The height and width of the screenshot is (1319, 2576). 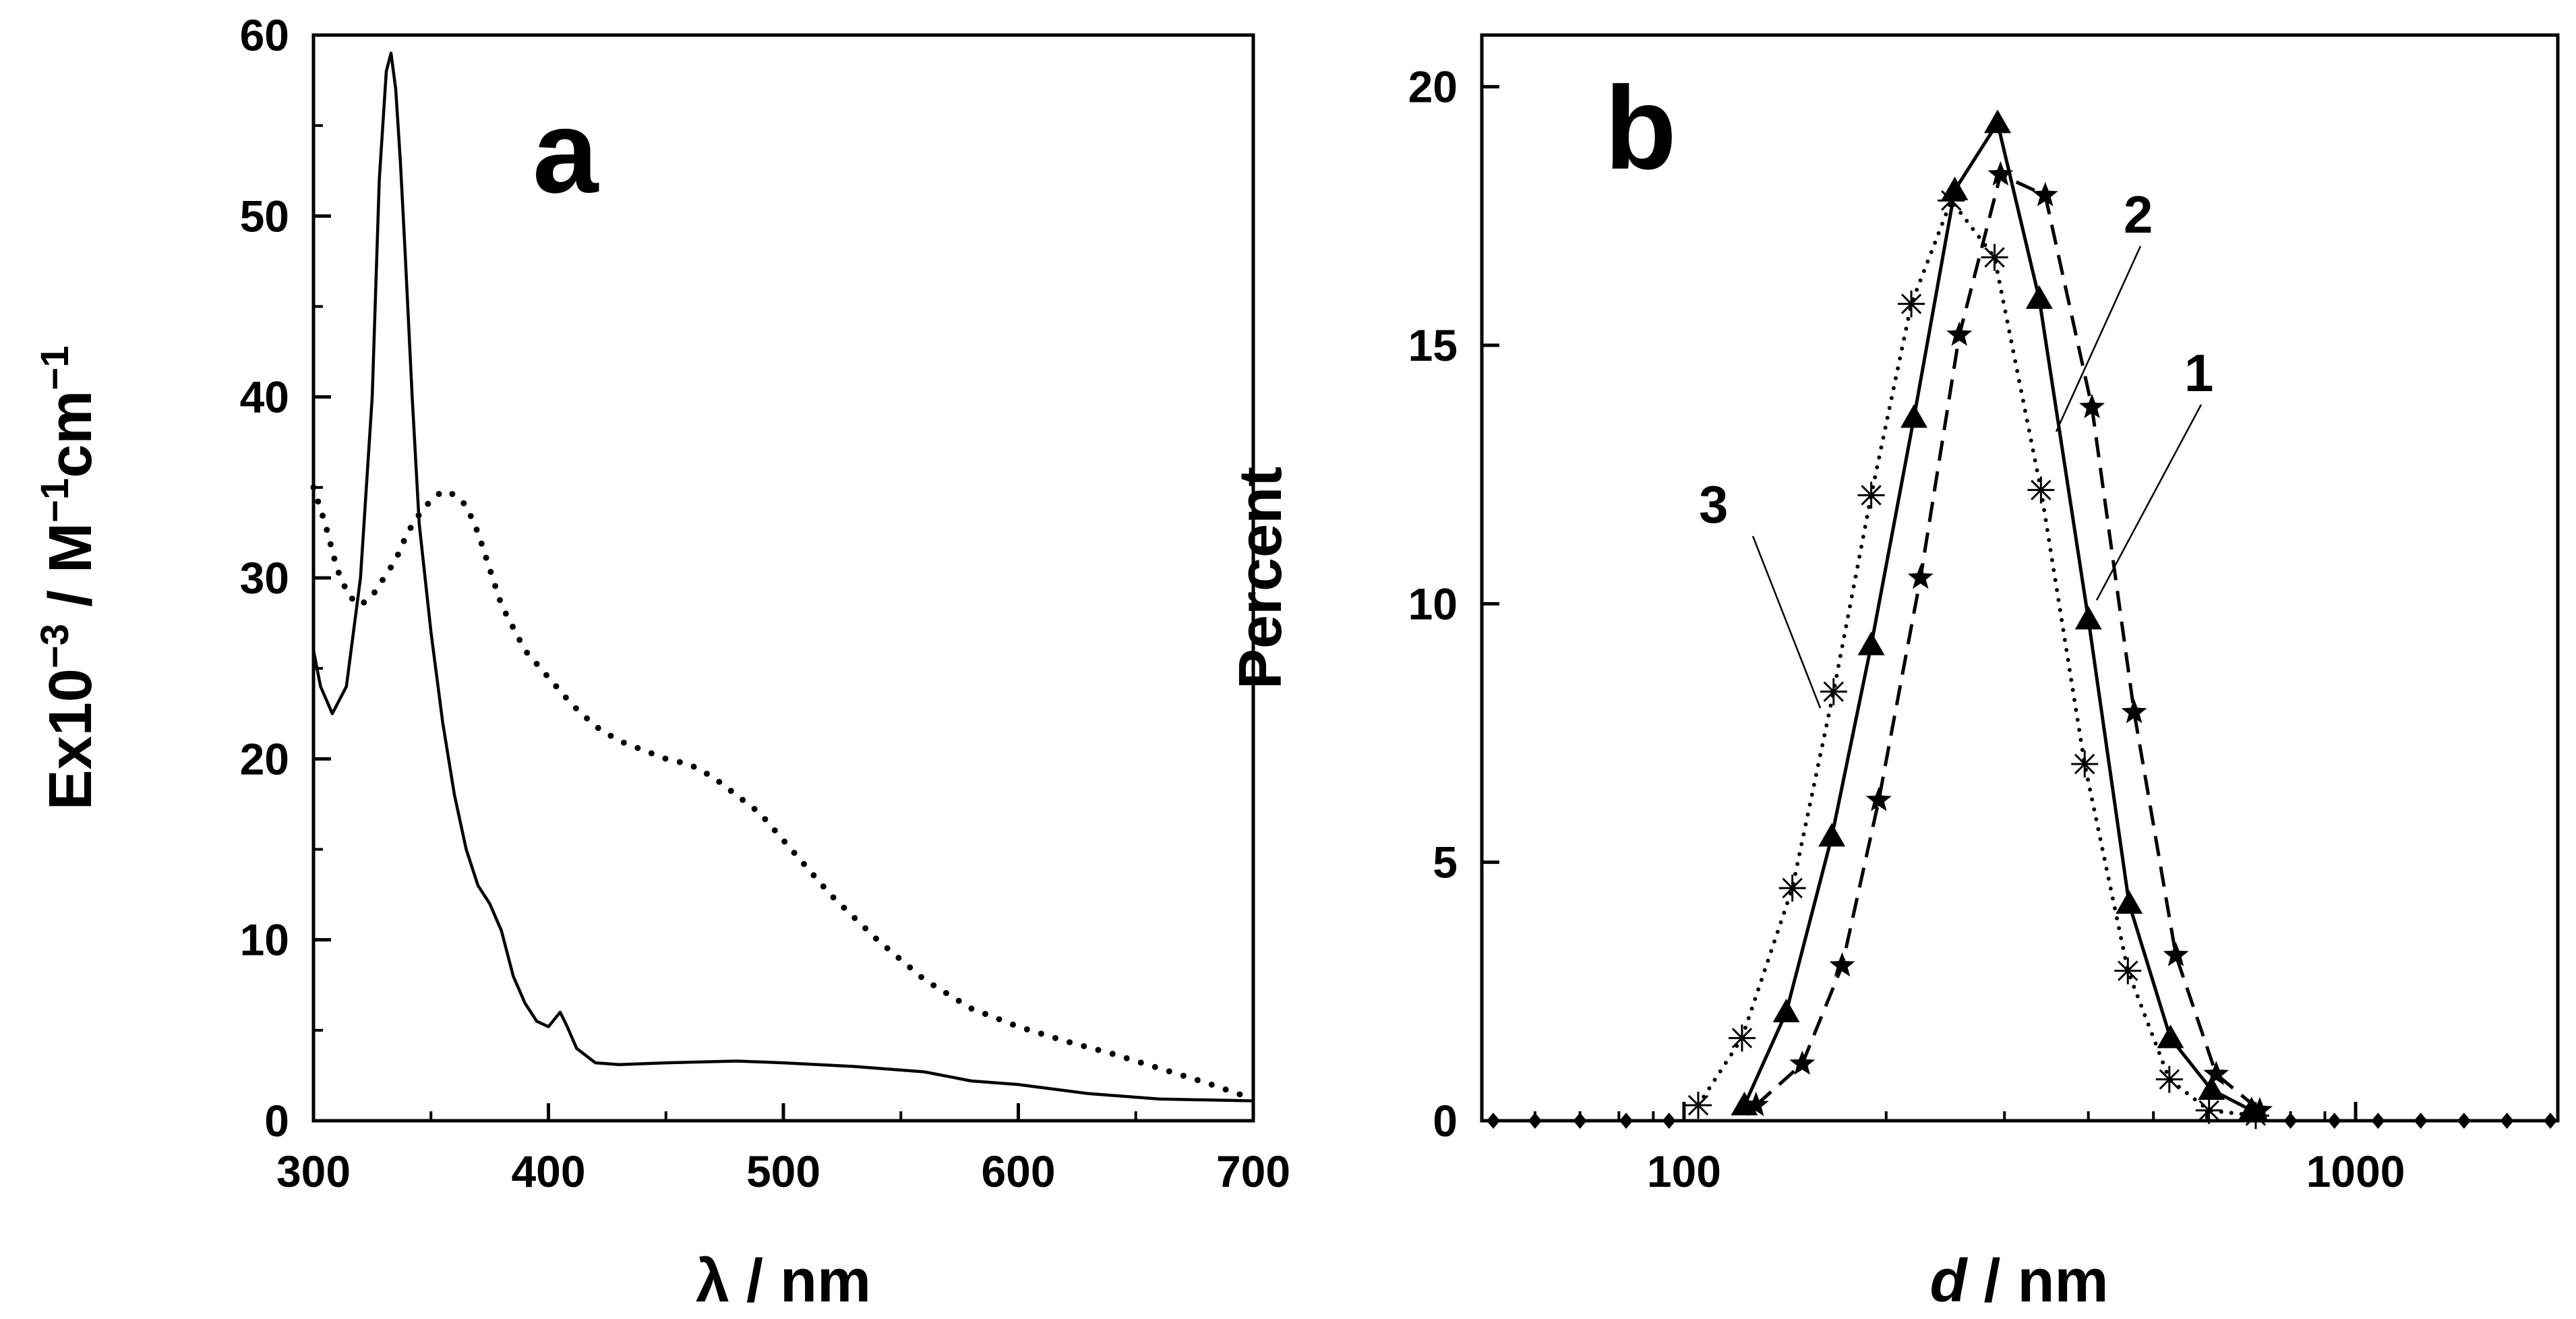 I want to click on x-tick-label: 1000, so click(x=2355, y=1171).